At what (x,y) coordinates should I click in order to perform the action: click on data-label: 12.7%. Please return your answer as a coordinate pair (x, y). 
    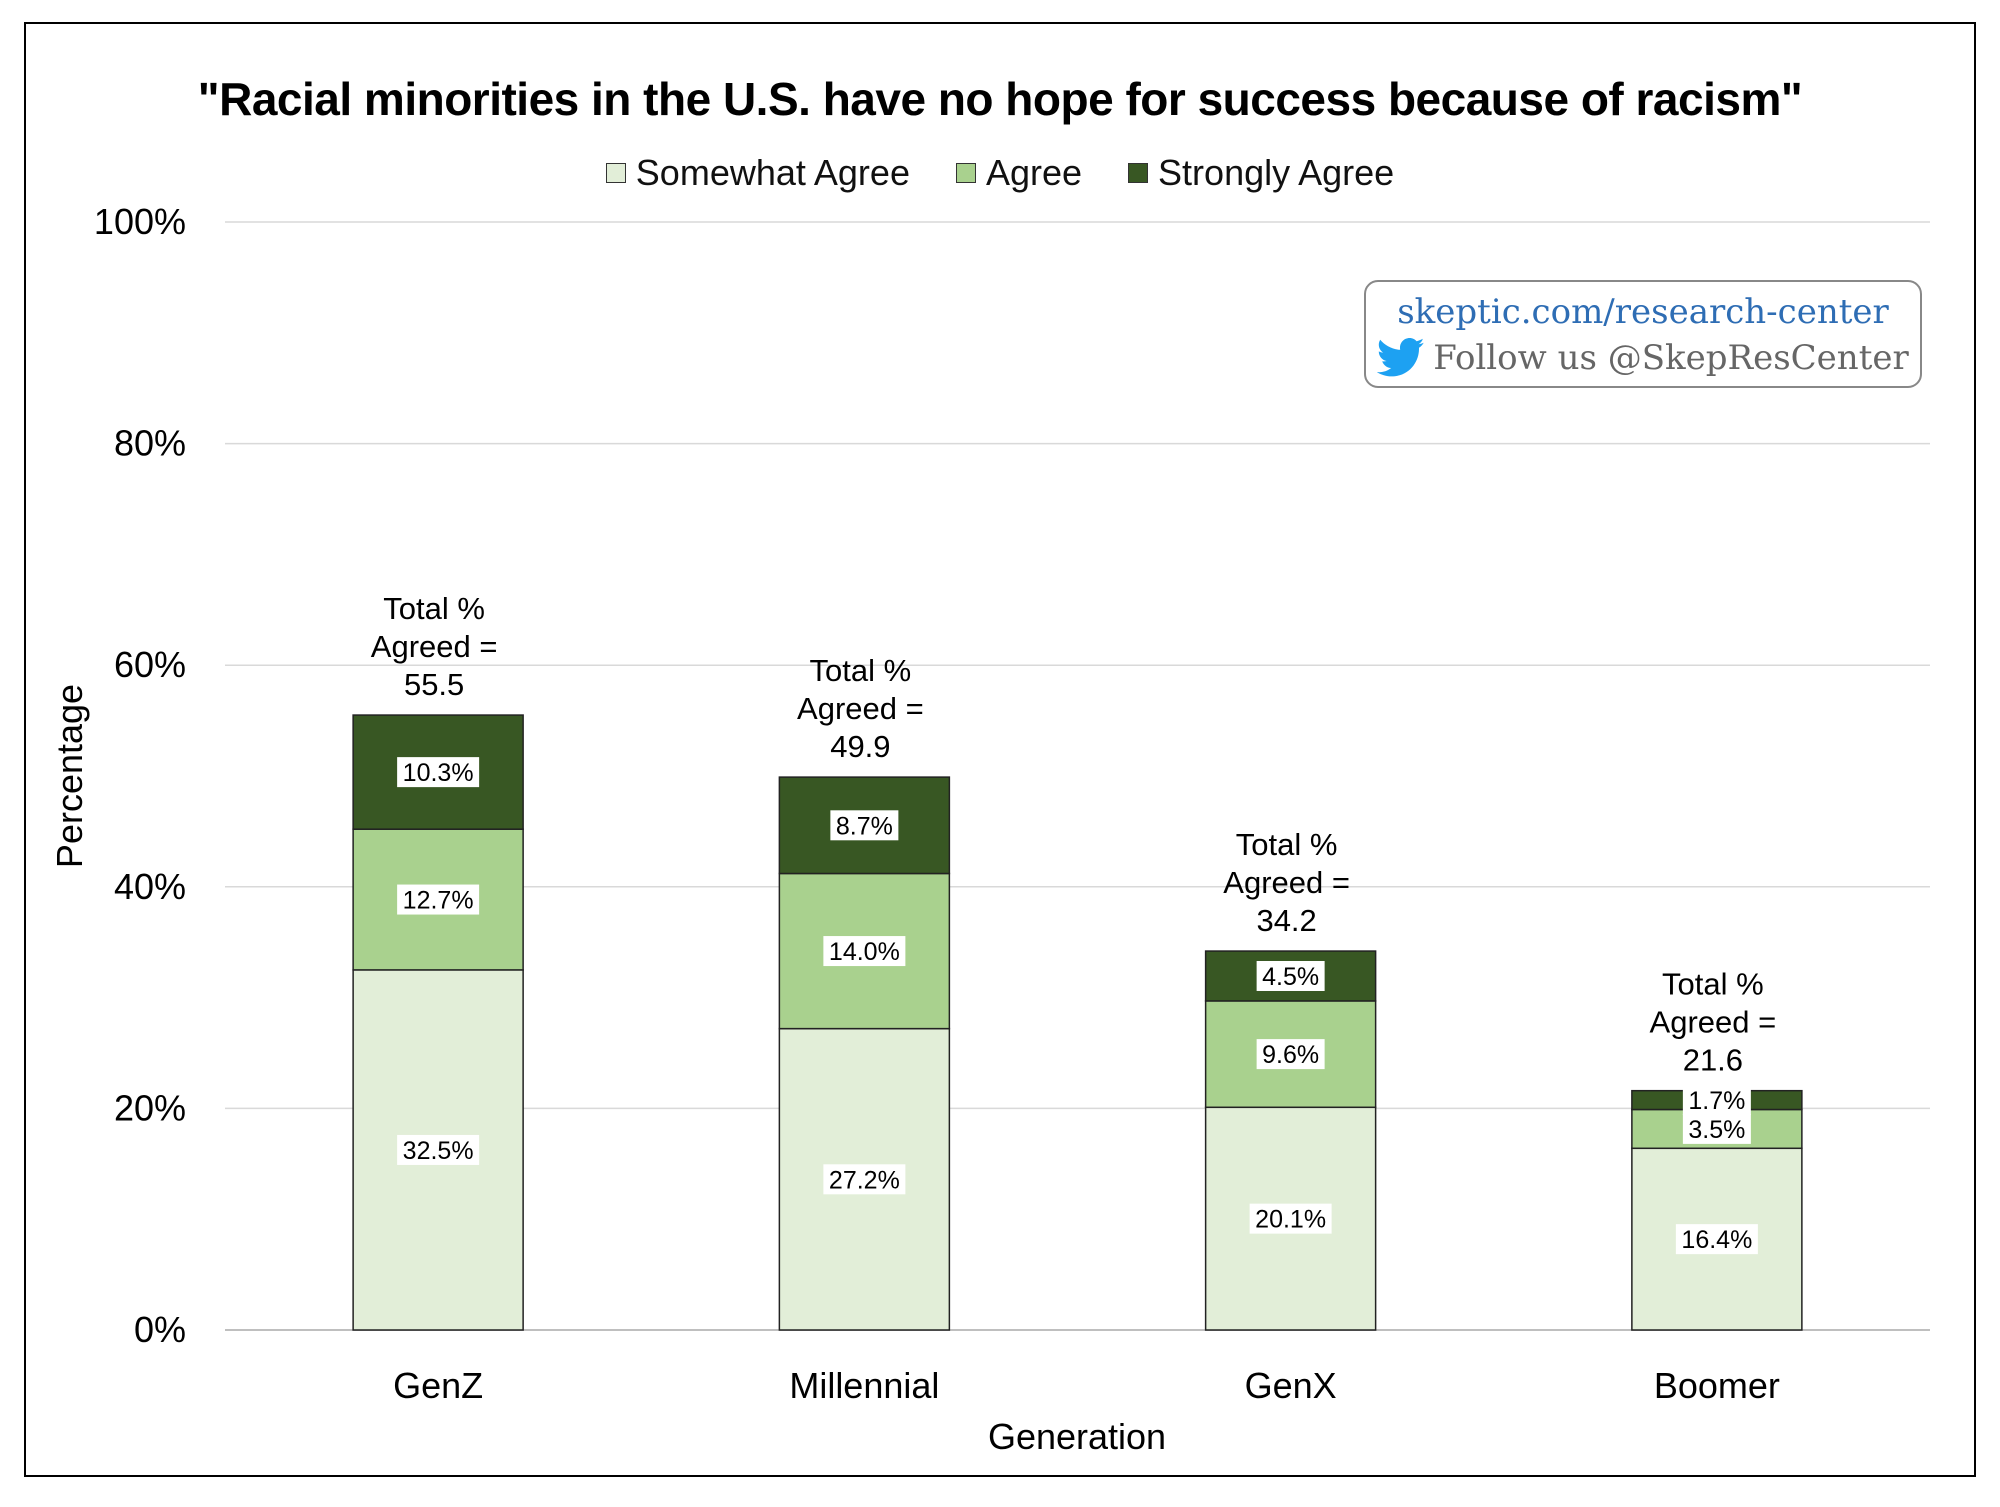
    Looking at the image, I should click on (438, 901).